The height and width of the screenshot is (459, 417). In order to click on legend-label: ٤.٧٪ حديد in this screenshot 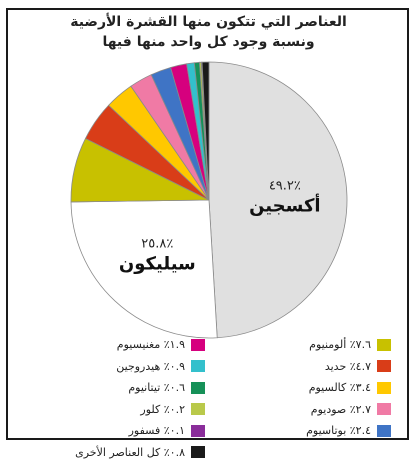, I will do `click(347, 366)`.